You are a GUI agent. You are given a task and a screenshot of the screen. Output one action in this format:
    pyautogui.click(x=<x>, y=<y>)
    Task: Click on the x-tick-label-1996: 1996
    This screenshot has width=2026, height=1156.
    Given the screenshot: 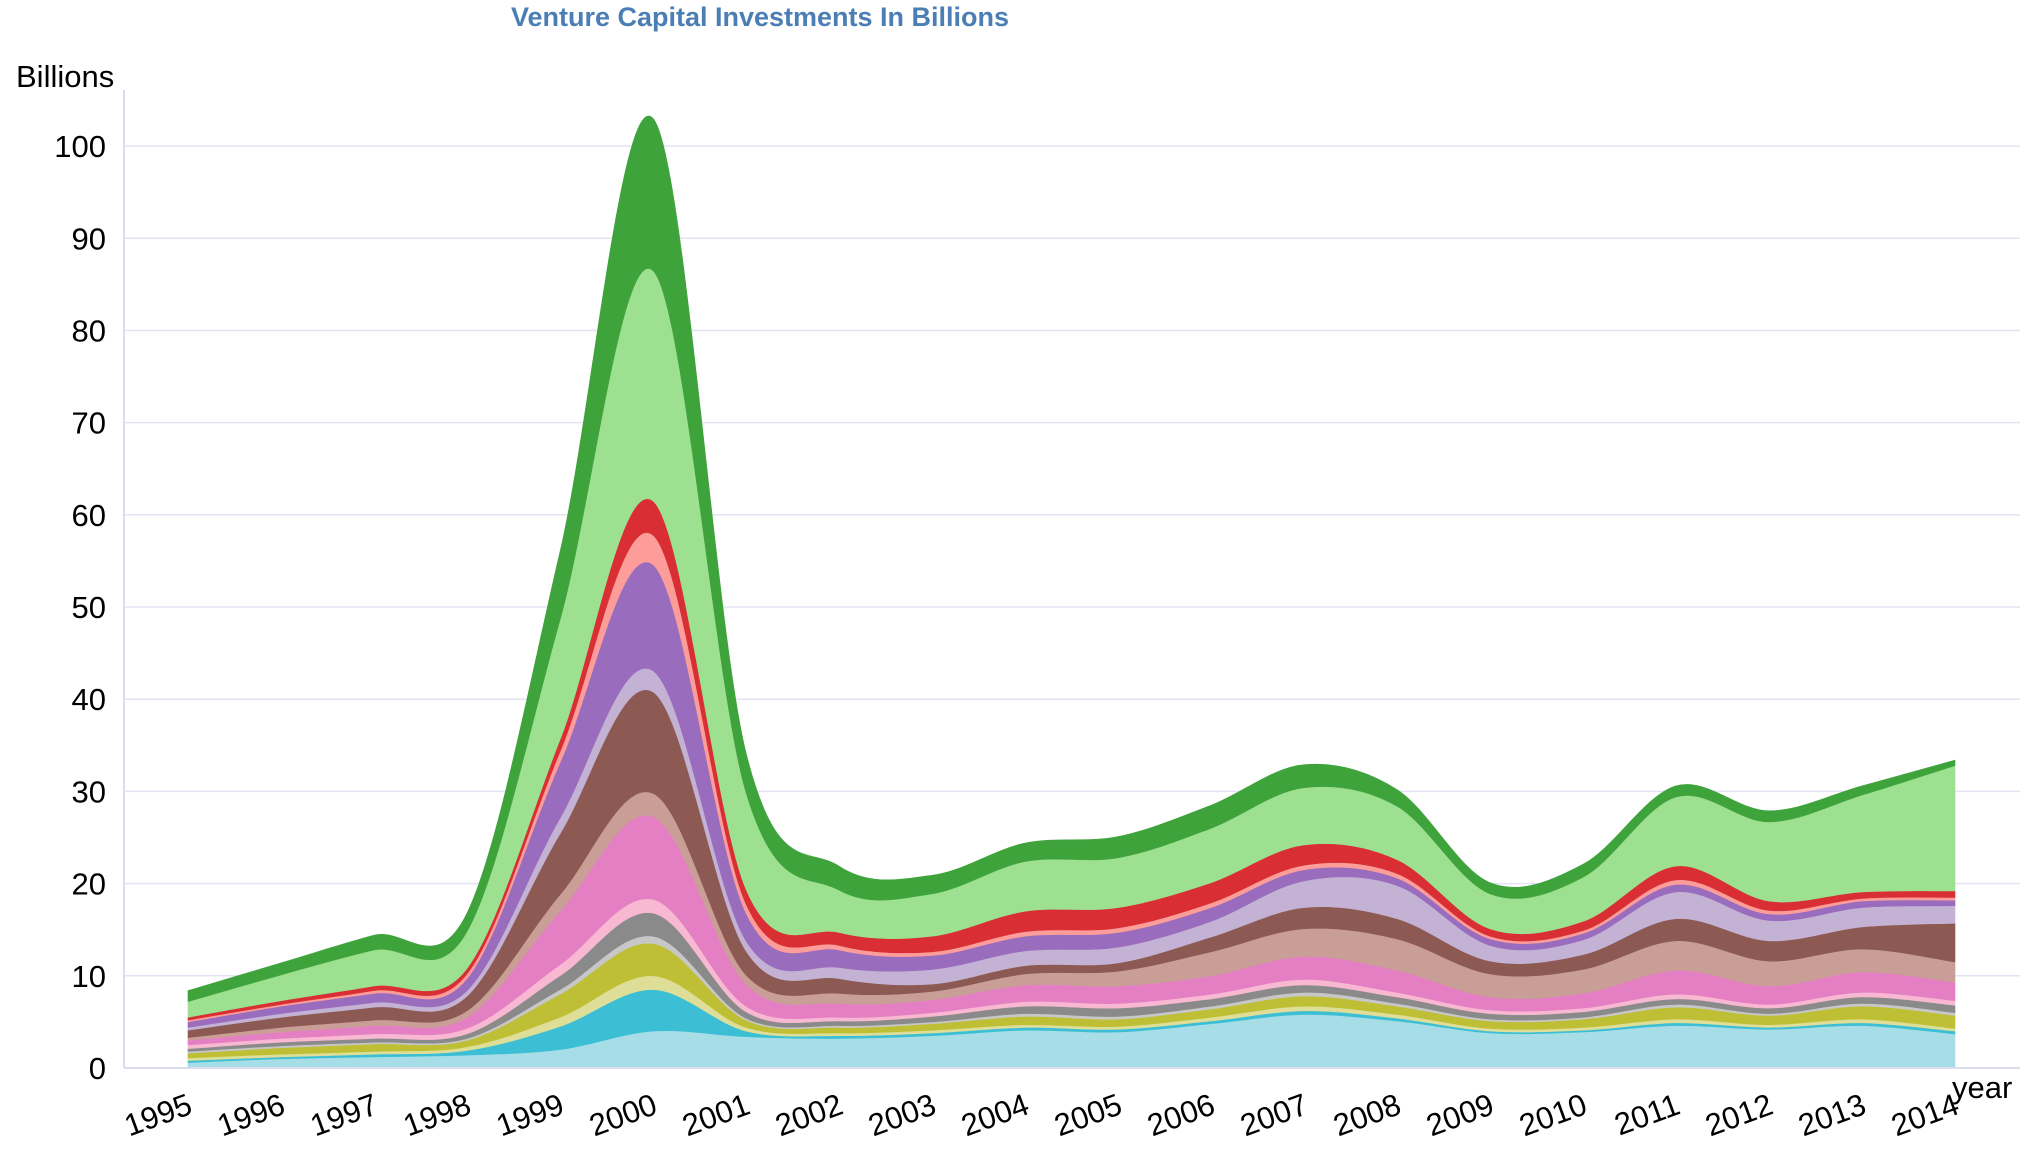 What is the action you would take?
    pyautogui.click(x=251, y=1115)
    